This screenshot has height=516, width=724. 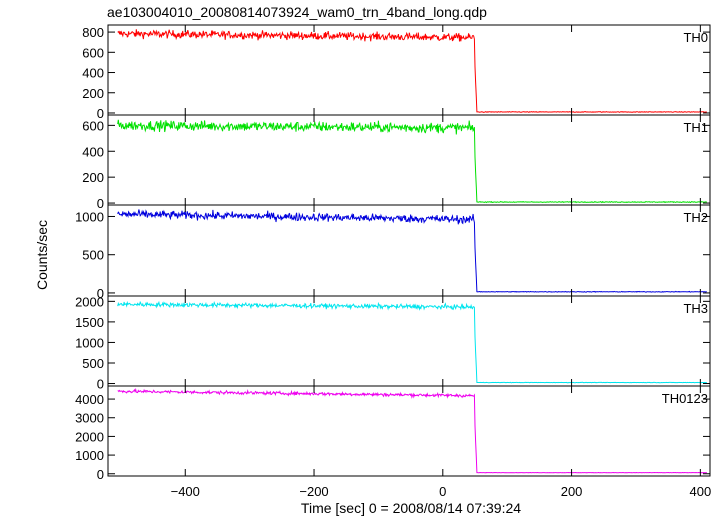 What do you see at coordinates (412, 161) in the screenshot?
I see `series-line-th1` at bounding box center [412, 161].